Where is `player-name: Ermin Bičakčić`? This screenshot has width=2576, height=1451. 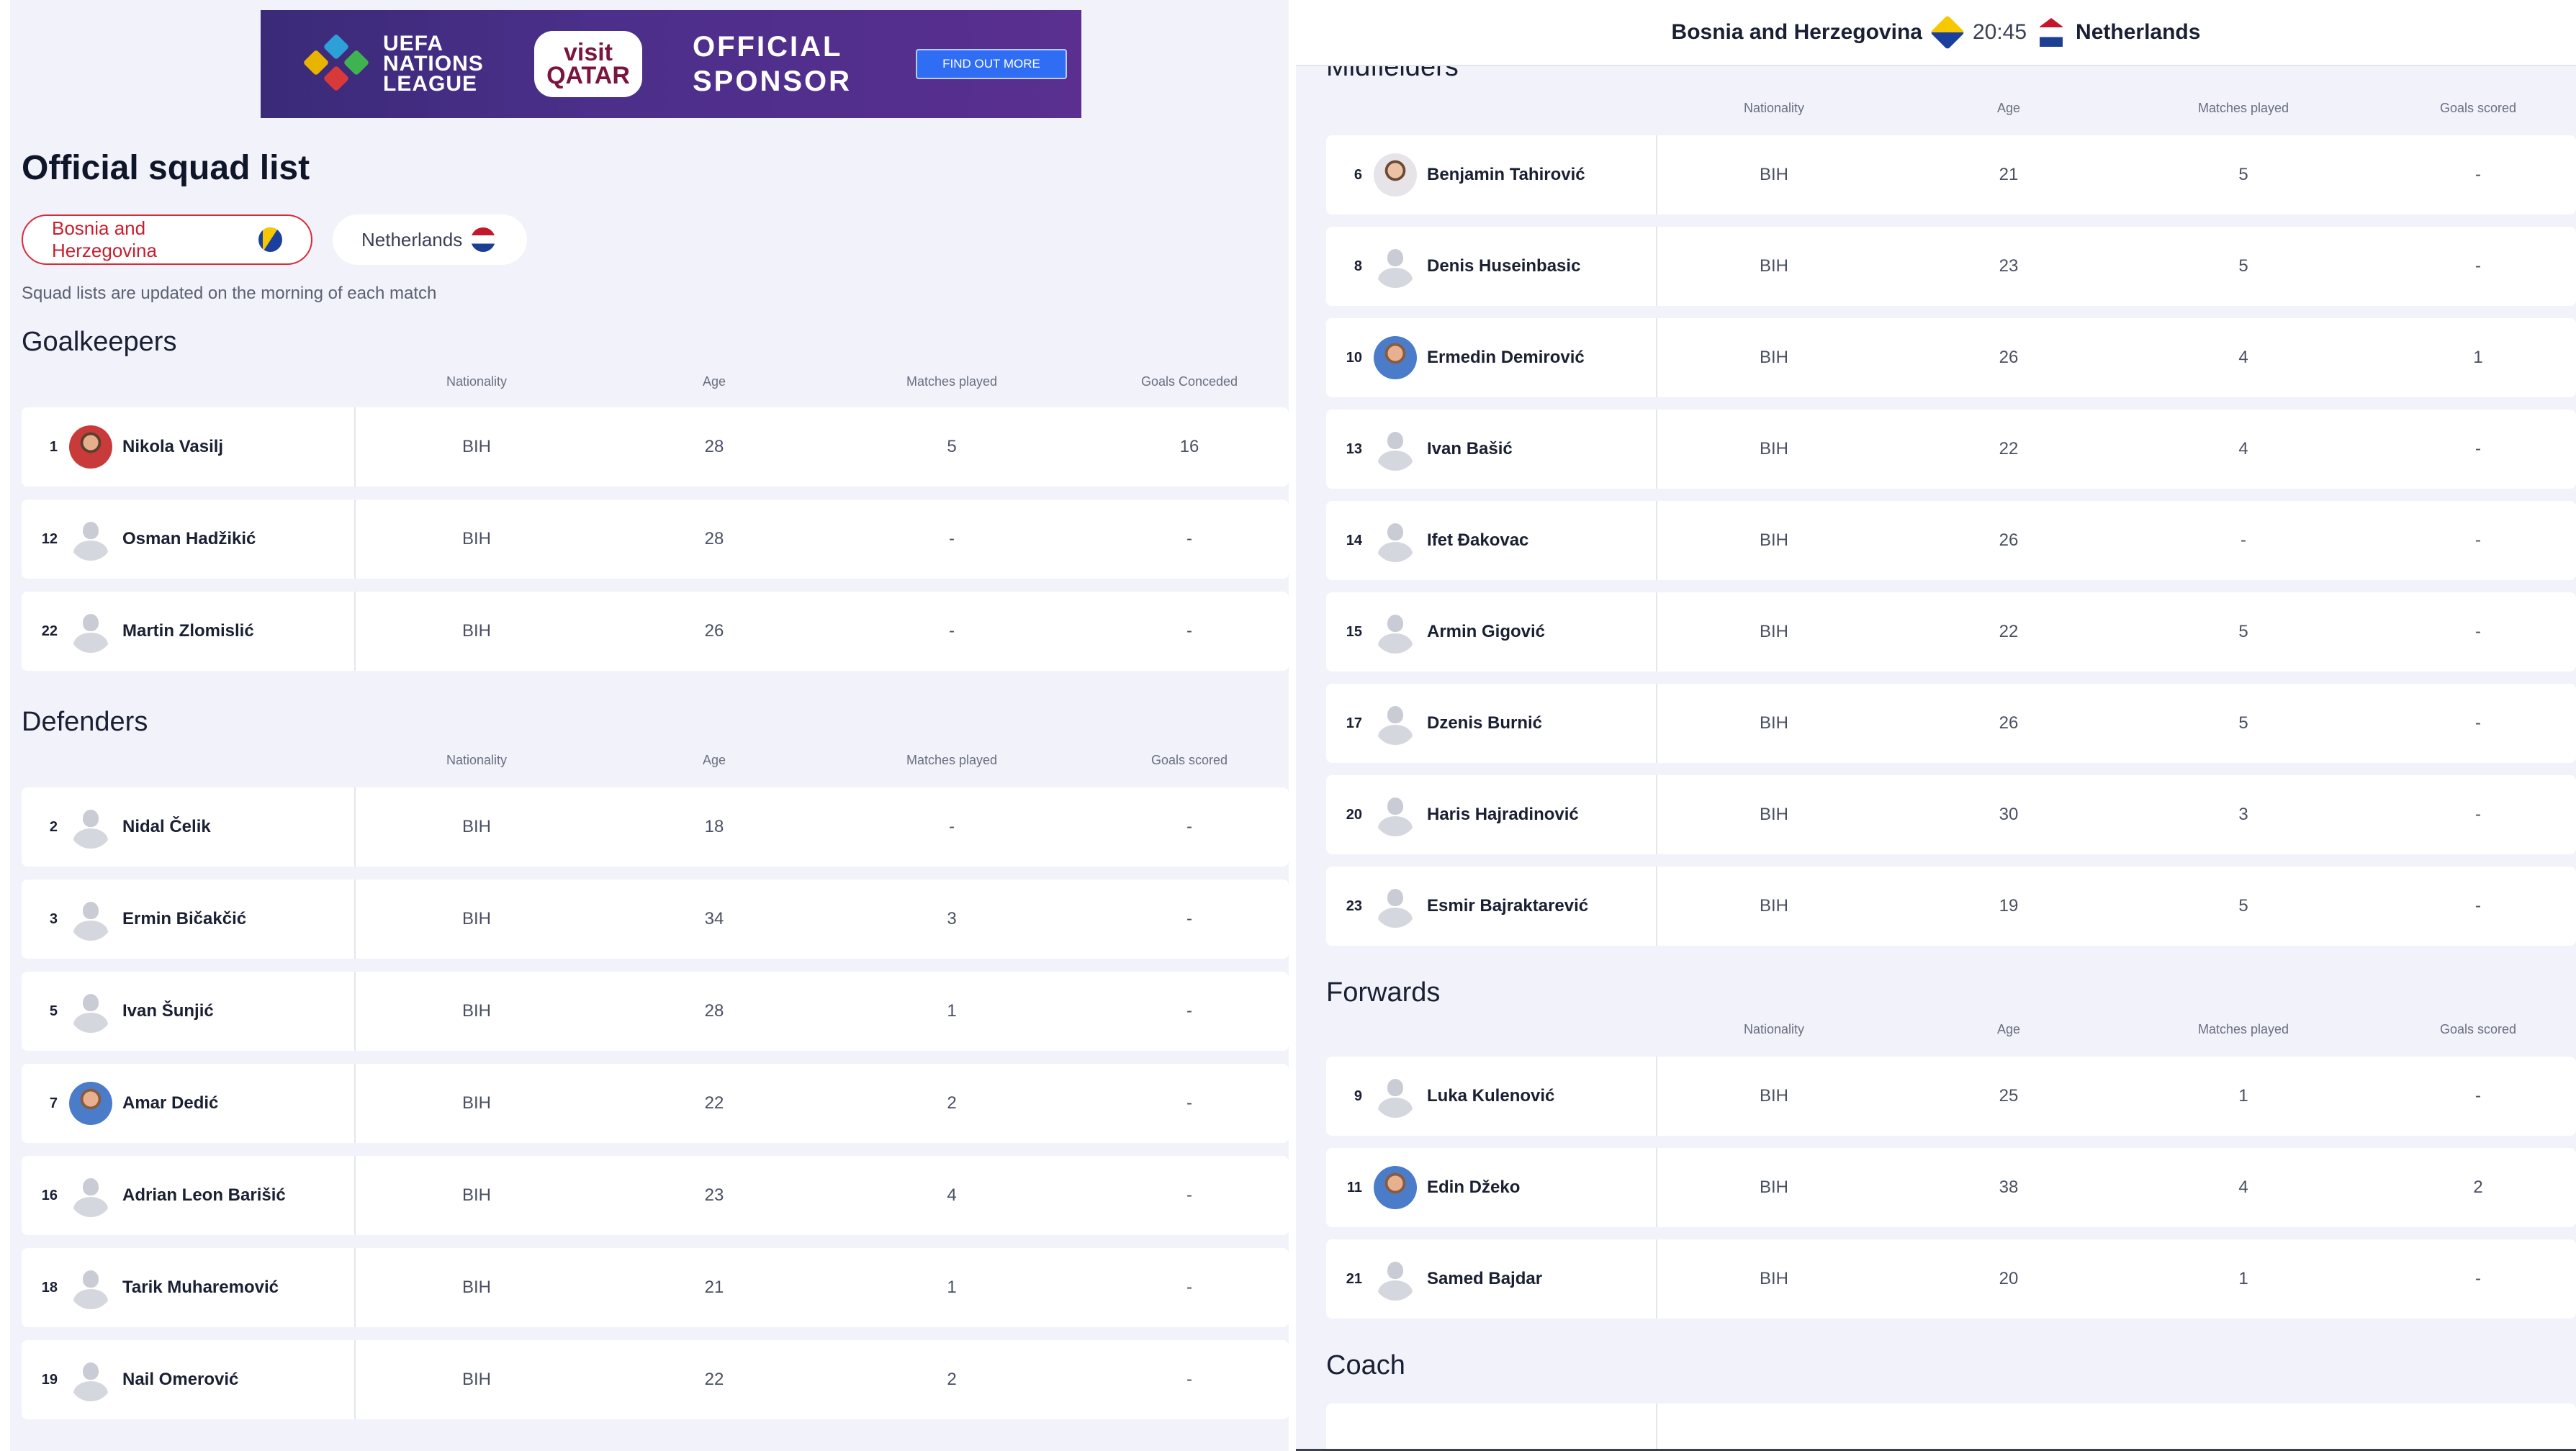
player-name: Ermin Bičakčić is located at coordinates (185, 918).